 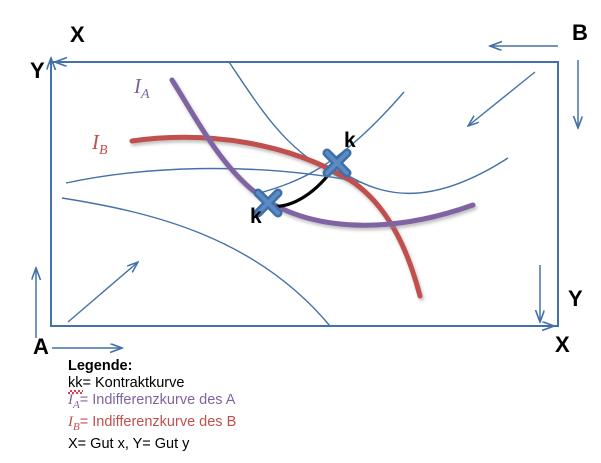 I want to click on legend-symbol-ib: IB, so click(x=74, y=423).